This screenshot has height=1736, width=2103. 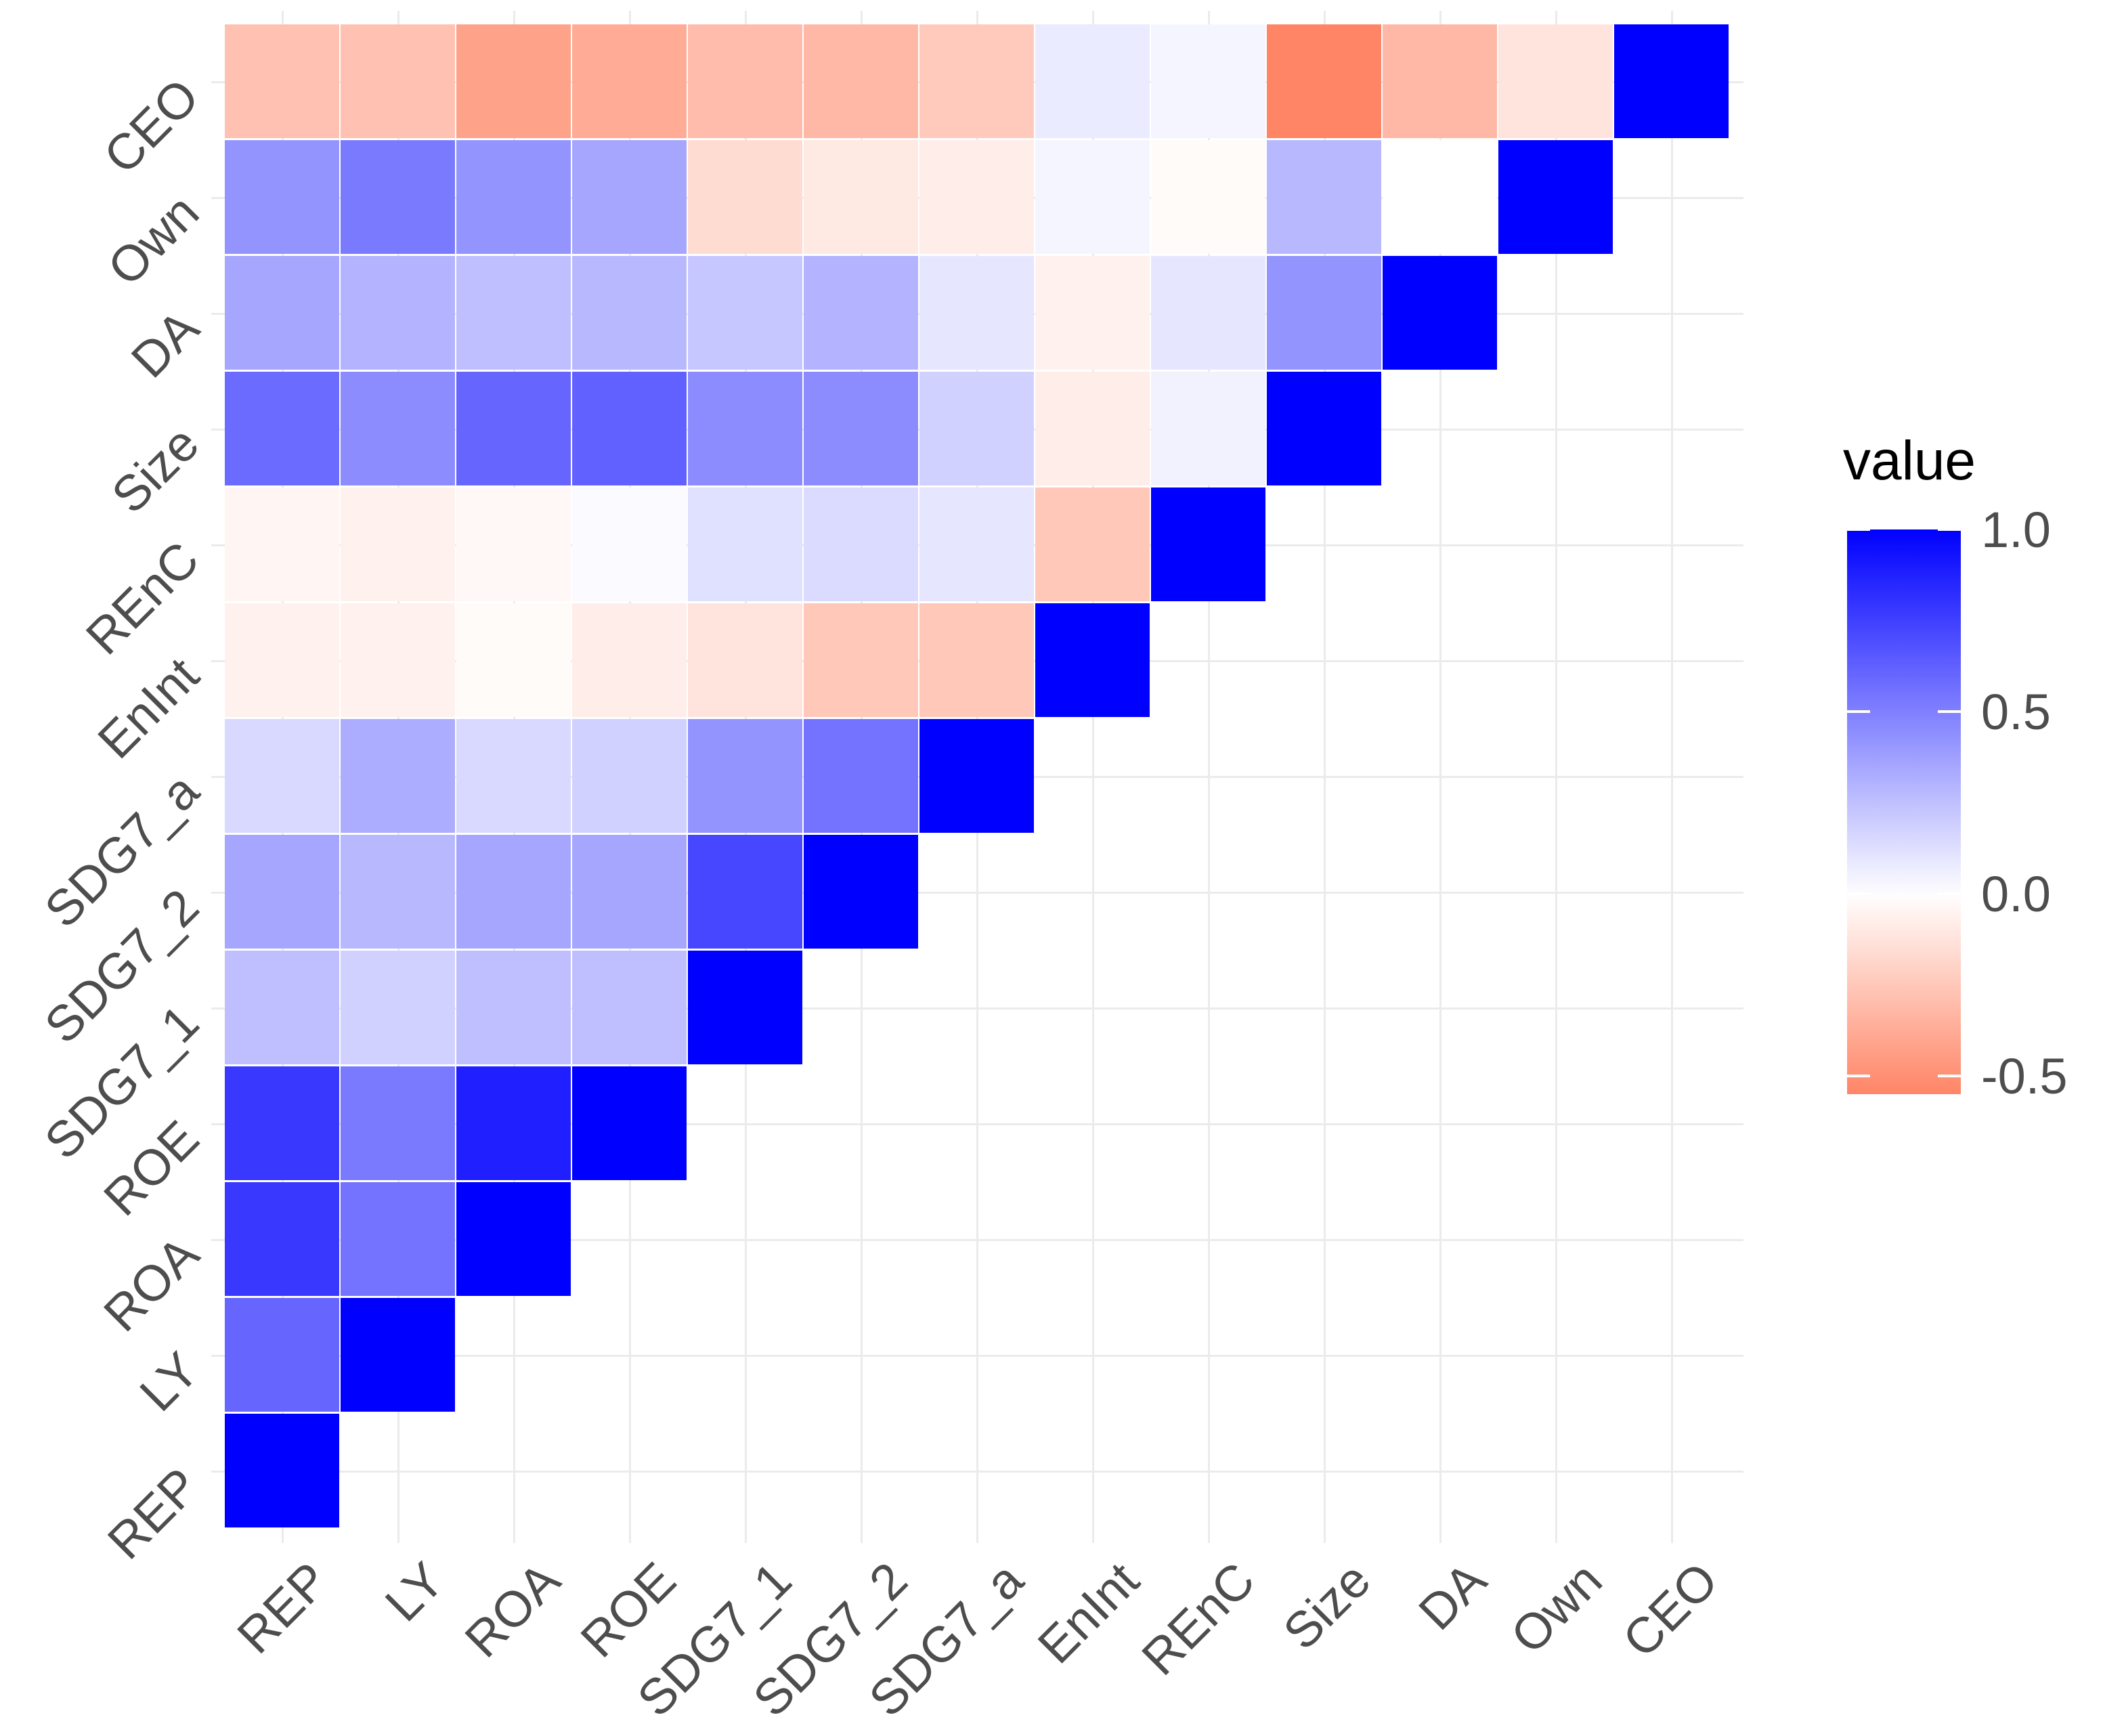 I want to click on heatmap-tile-REP-REP, so click(x=282, y=1470).